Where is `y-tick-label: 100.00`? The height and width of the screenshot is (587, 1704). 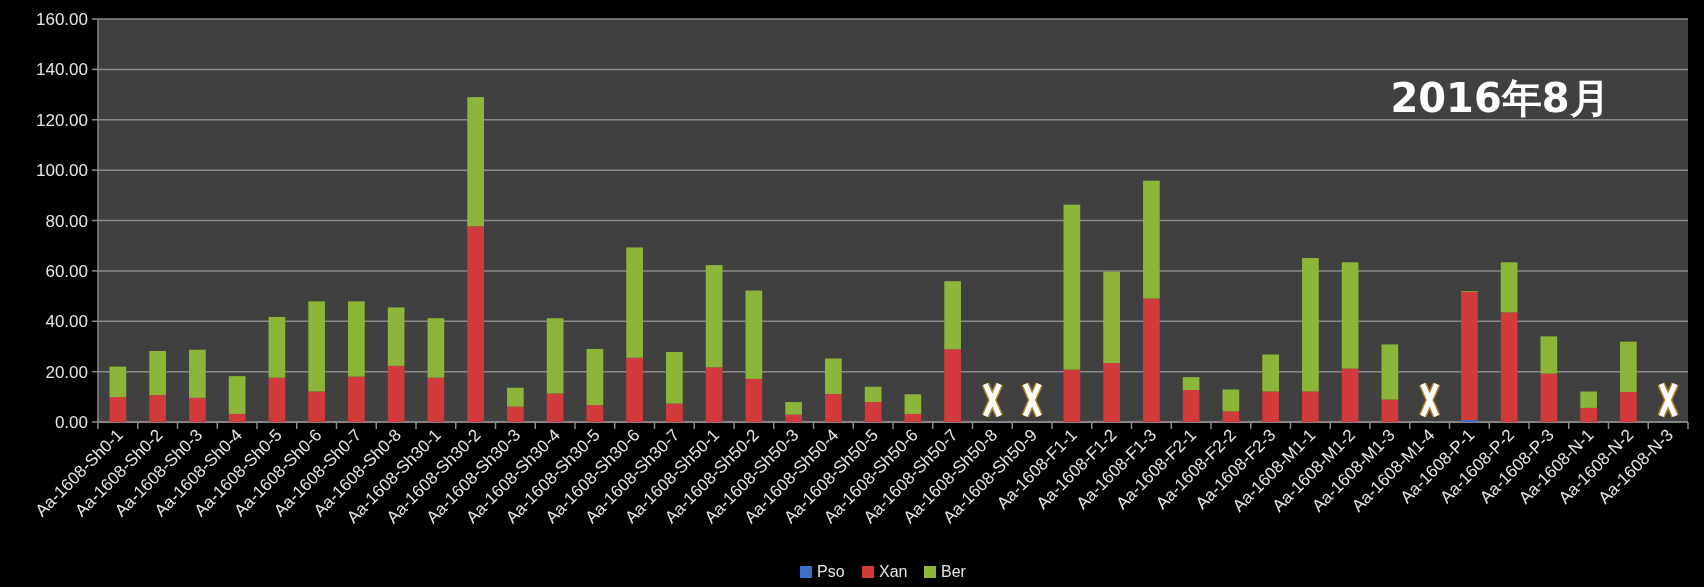 y-tick-label: 100.00 is located at coordinates (62, 171).